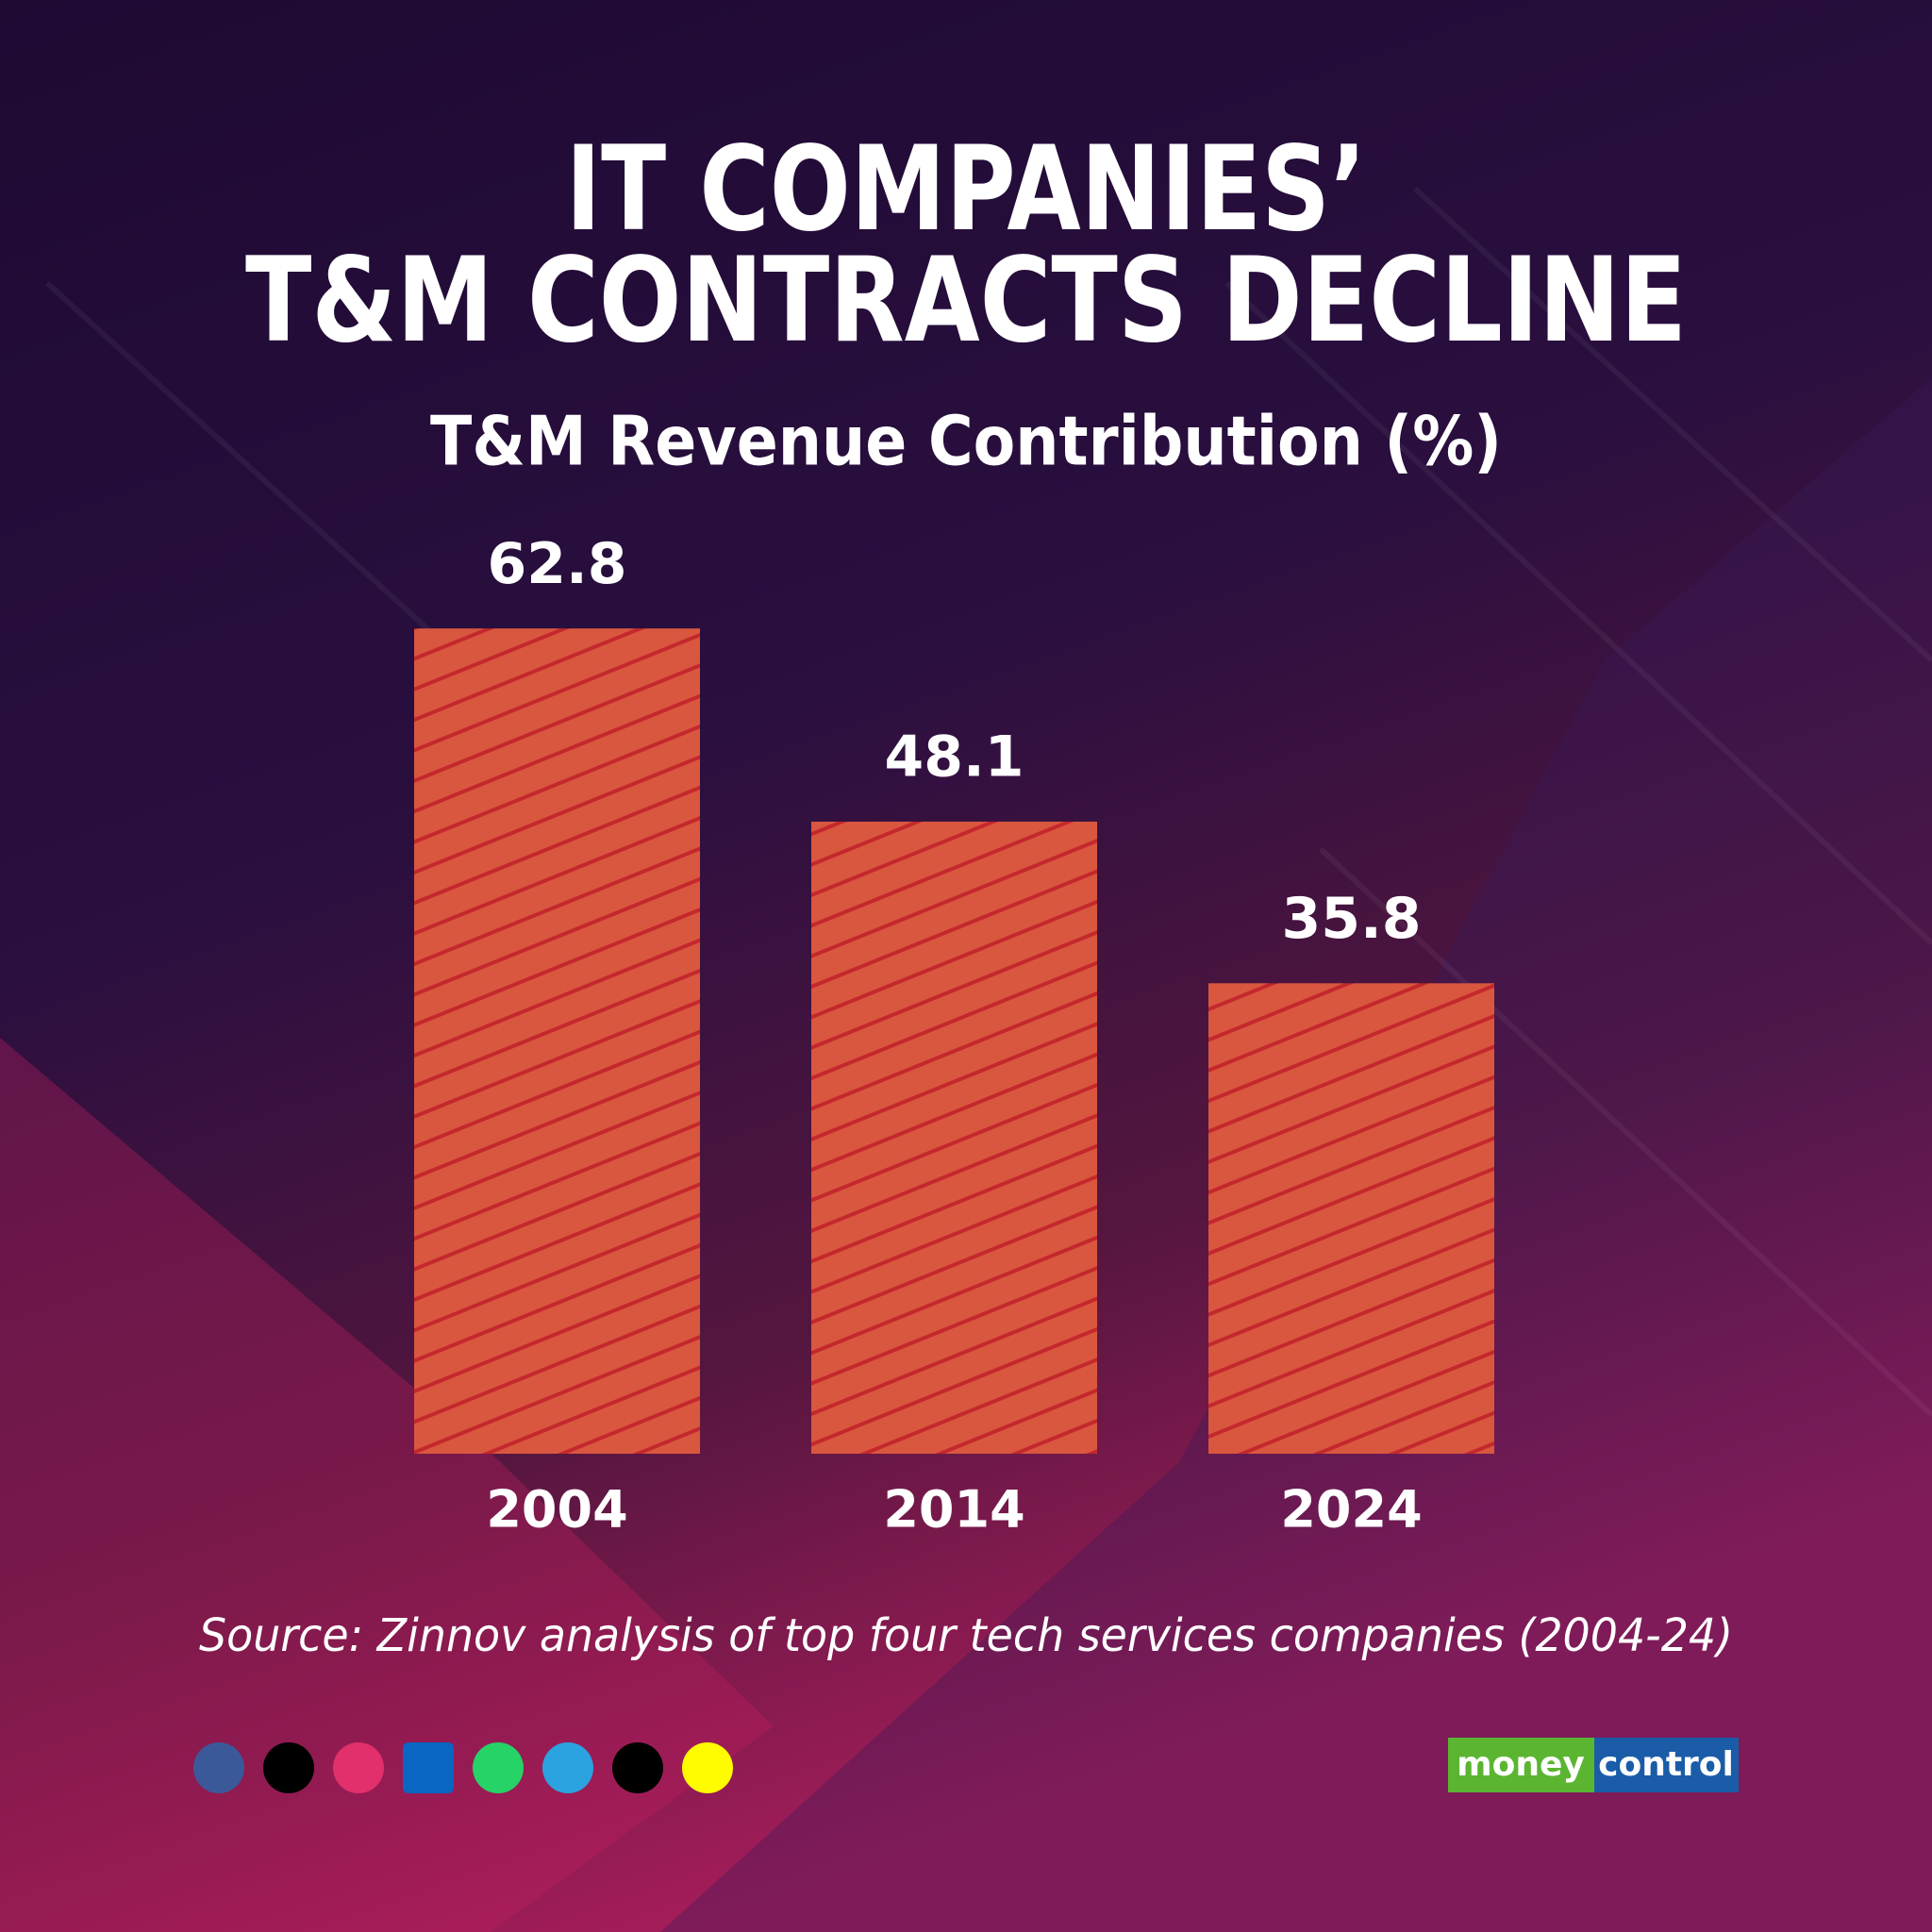 Image resolution: width=1932 pixels, height=1932 pixels. I want to click on value-label: 48.1, so click(954, 757).